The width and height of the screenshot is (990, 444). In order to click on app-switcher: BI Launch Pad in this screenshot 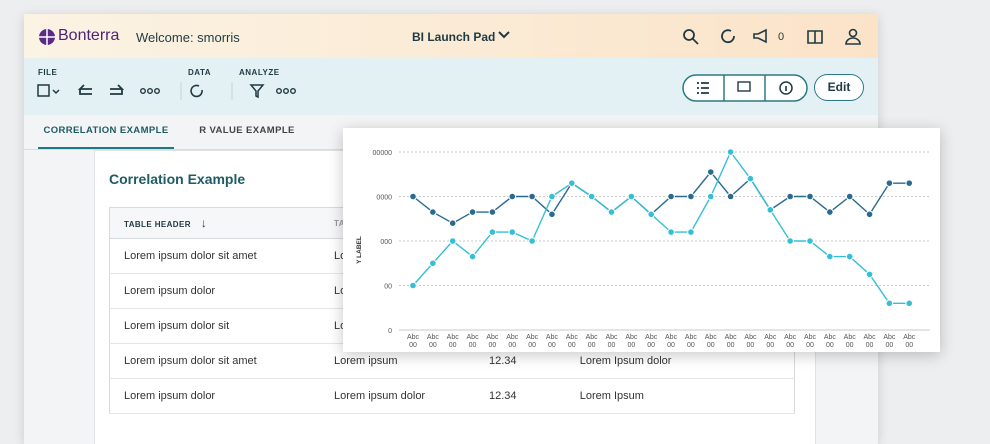, I will do `click(454, 37)`.